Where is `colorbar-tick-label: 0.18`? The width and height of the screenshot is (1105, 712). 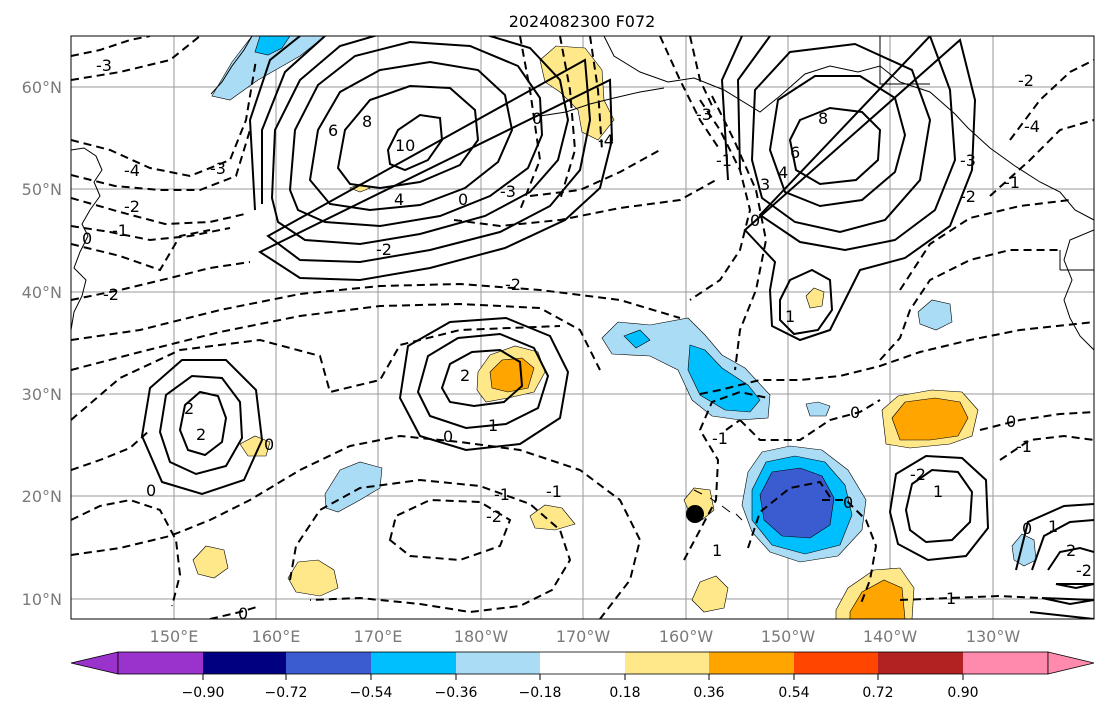
colorbar-tick-label: 0.18 is located at coordinates (624, 693).